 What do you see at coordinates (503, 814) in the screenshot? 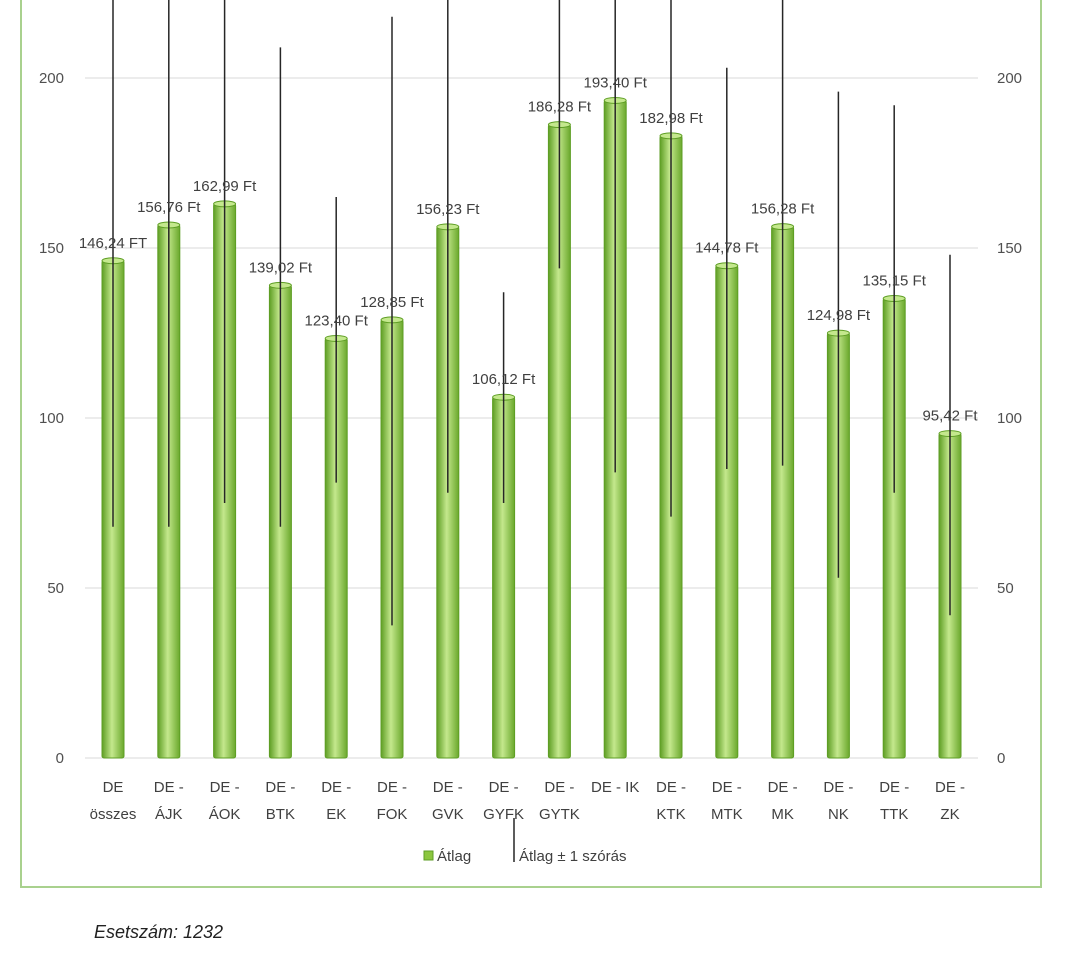
I see `category-label: GYFK` at bounding box center [503, 814].